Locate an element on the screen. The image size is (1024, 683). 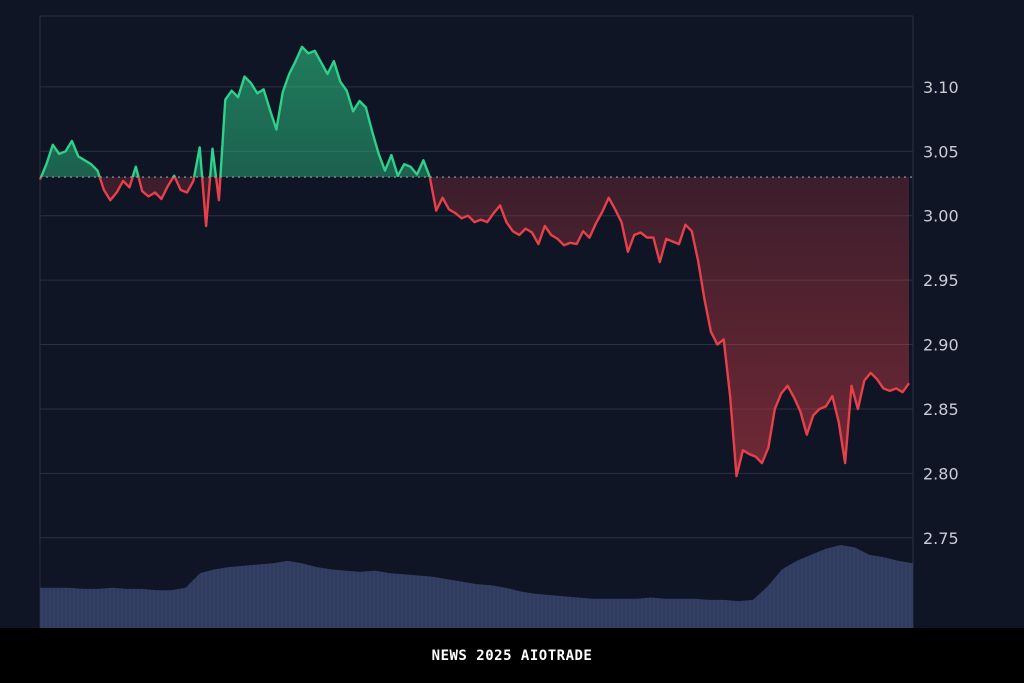
y-tick-label: 2.75 is located at coordinates (941, 538).